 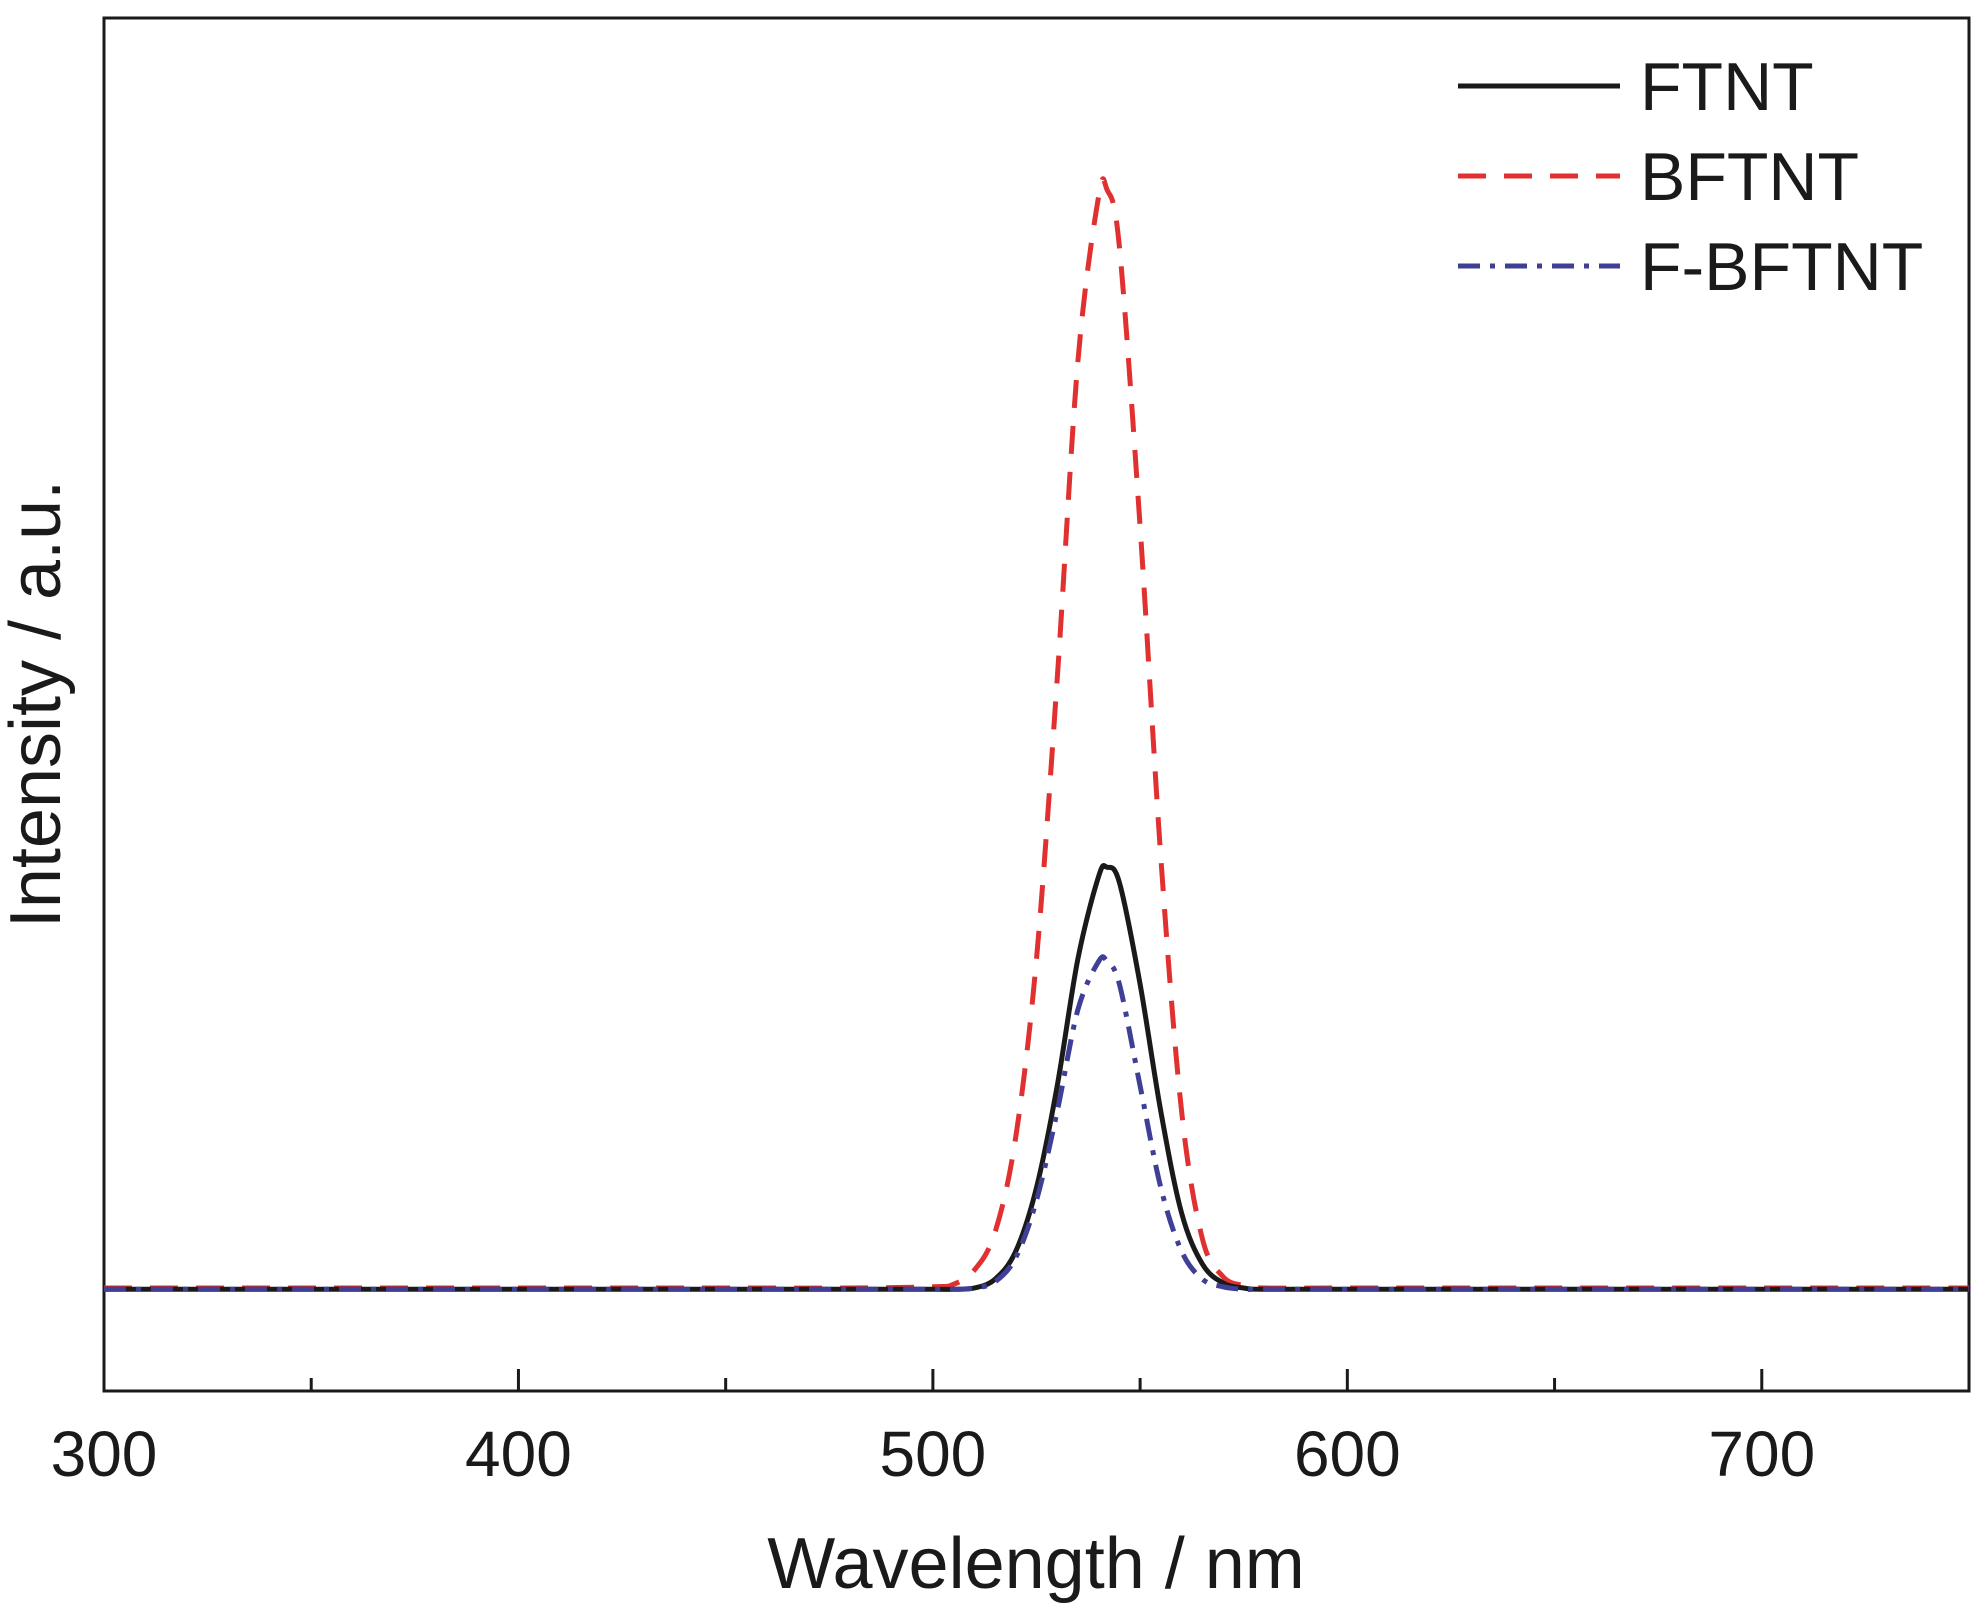 I want to click on legend: FTNT BFTNT F-BFTNT, so click(x=1690, y=177).